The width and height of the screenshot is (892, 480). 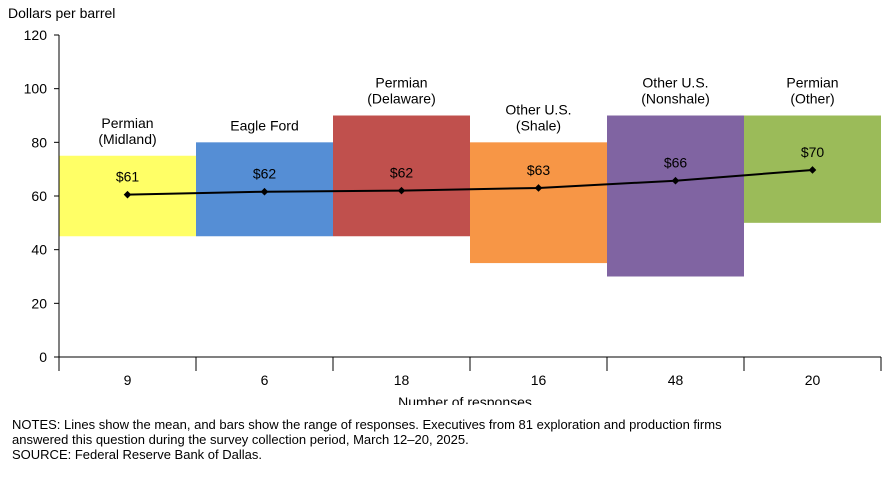 What do you see at coordinates (813, 152) in the screenshot?
I see `mean-value-label: $70` at bounding box center [813, 152].